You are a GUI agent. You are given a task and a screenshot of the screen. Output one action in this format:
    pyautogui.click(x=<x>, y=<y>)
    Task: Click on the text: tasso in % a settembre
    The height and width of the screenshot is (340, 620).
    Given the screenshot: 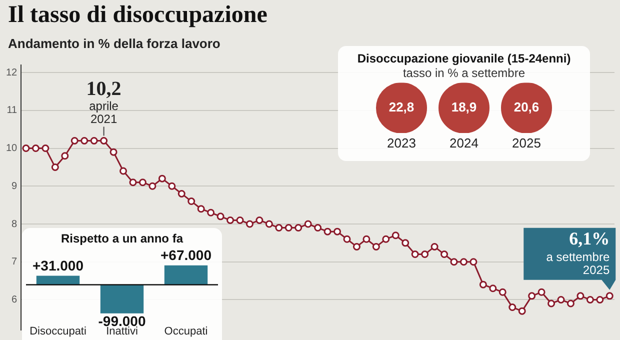 What is the action you would take?
    pyautogui.click(x=464, y=73)
    